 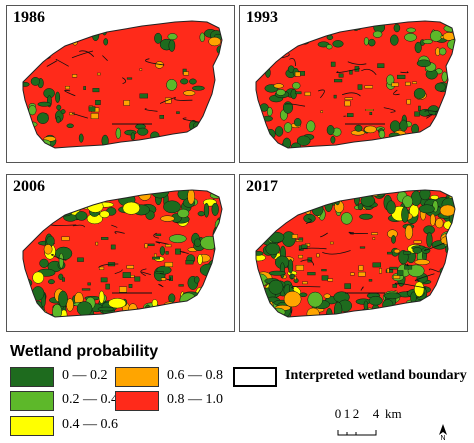 What do you see at coordinates (376, 413) in the screenshot?
I see `scale-tick-label: 4` at bounding box center [376, 413].